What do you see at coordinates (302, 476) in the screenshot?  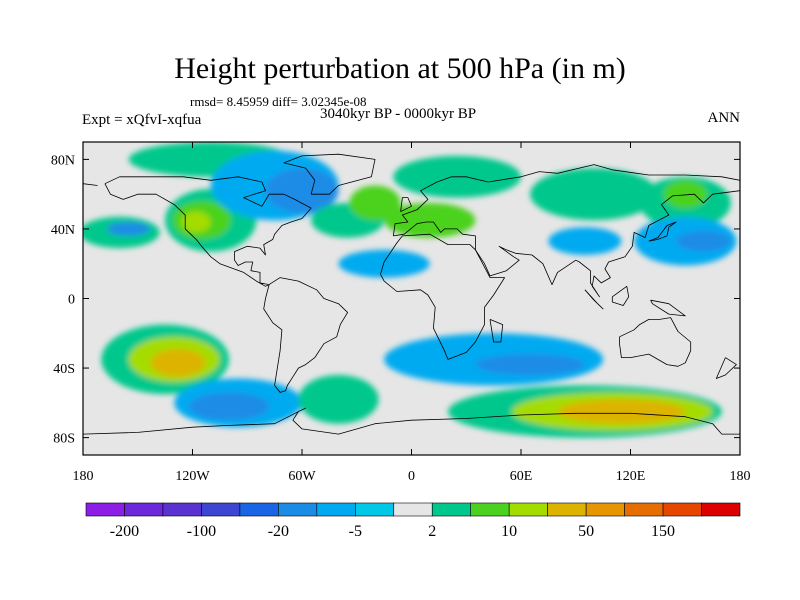 I see `lon-tick-label-2: 60W` at bounding box center [302, 476].